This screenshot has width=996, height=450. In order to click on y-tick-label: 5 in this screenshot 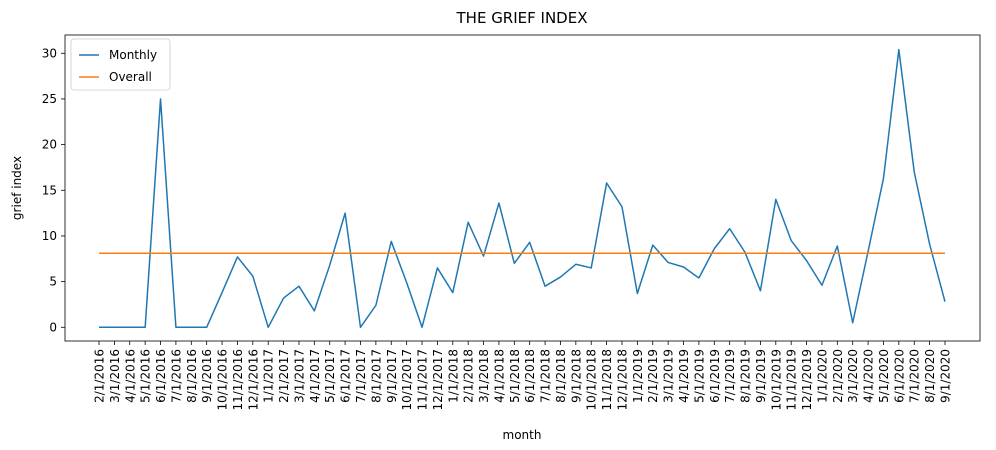, I will do `click(53, 282)`.